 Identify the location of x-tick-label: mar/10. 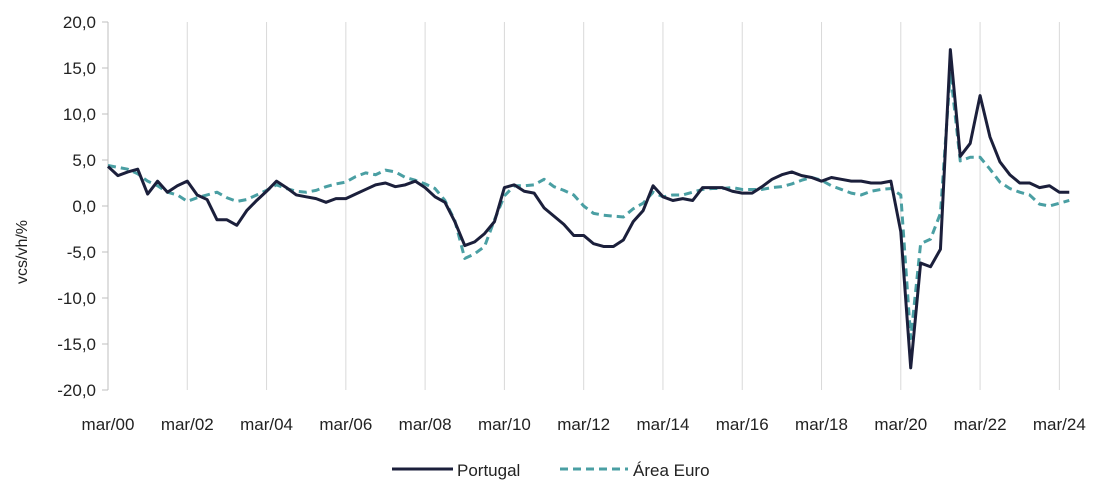
(504, 424).